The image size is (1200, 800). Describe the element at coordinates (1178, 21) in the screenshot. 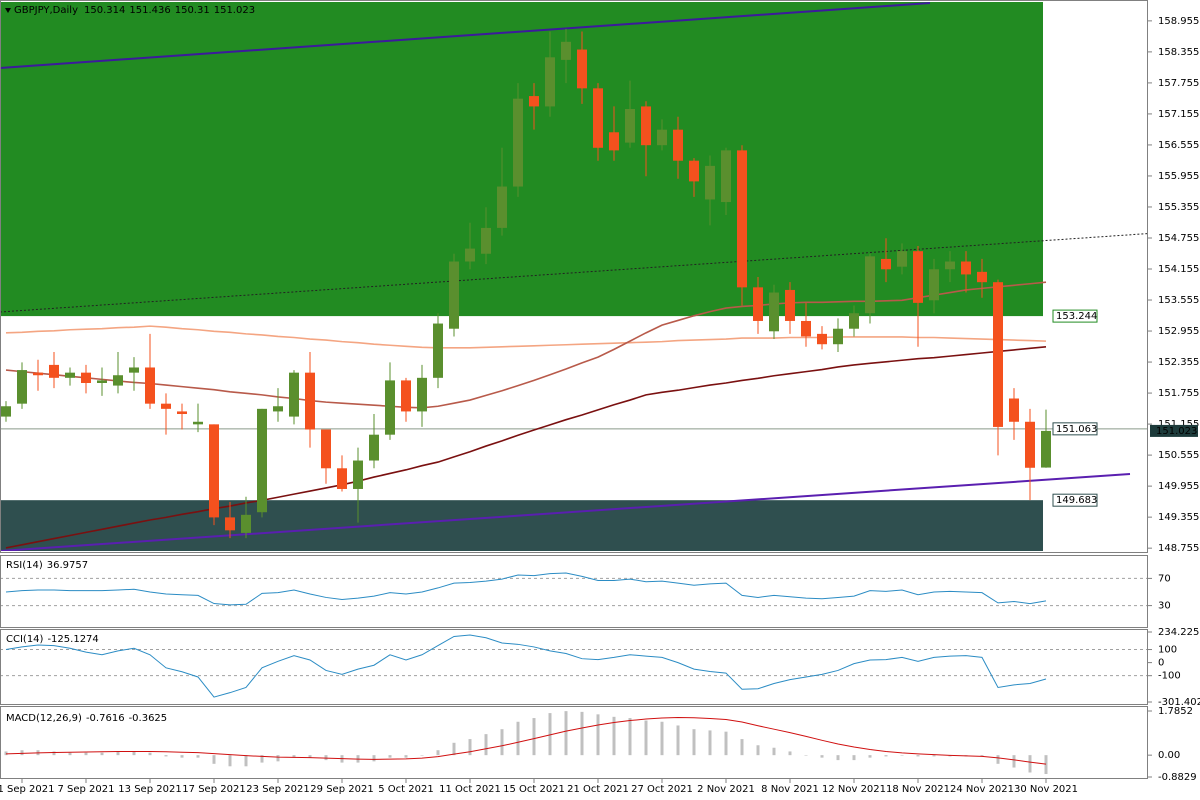

I see `y-tick-label: 158.955` at that location.